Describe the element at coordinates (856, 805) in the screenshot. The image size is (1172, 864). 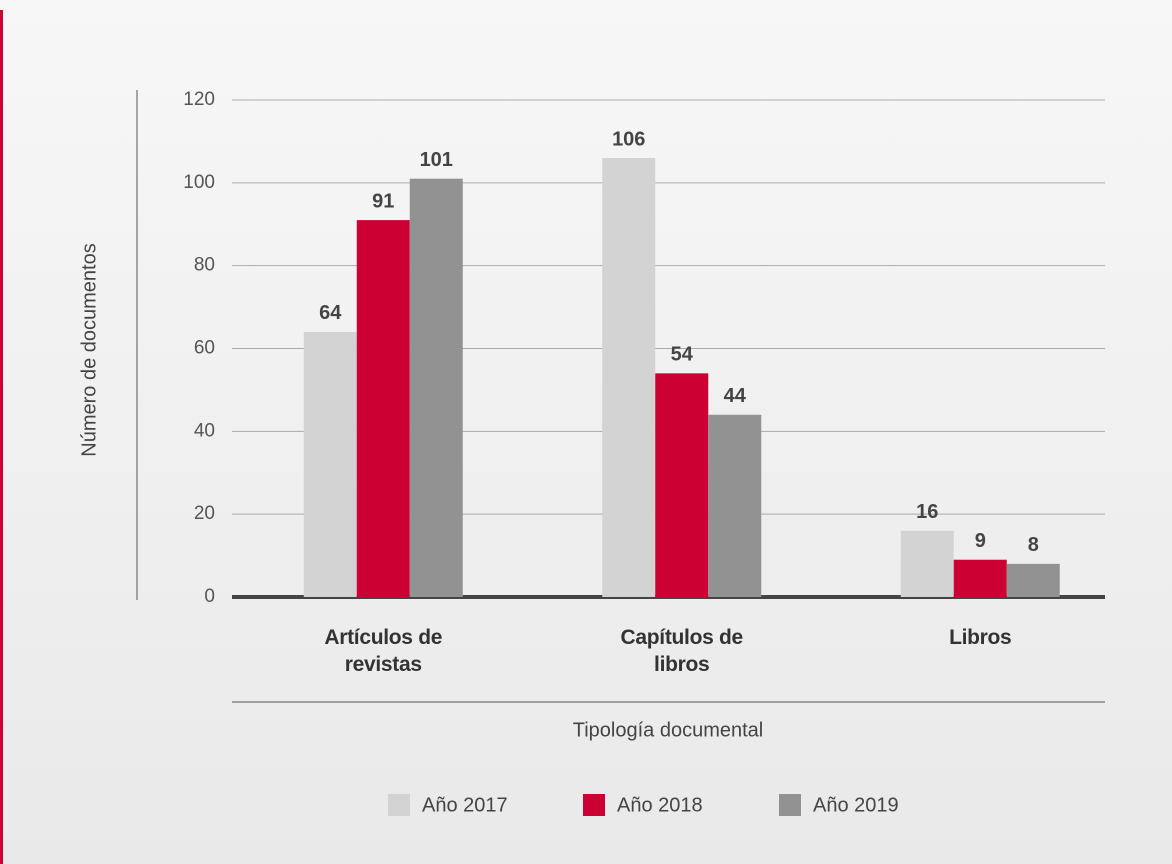
I see `legend-label: Año 2019` at that location.